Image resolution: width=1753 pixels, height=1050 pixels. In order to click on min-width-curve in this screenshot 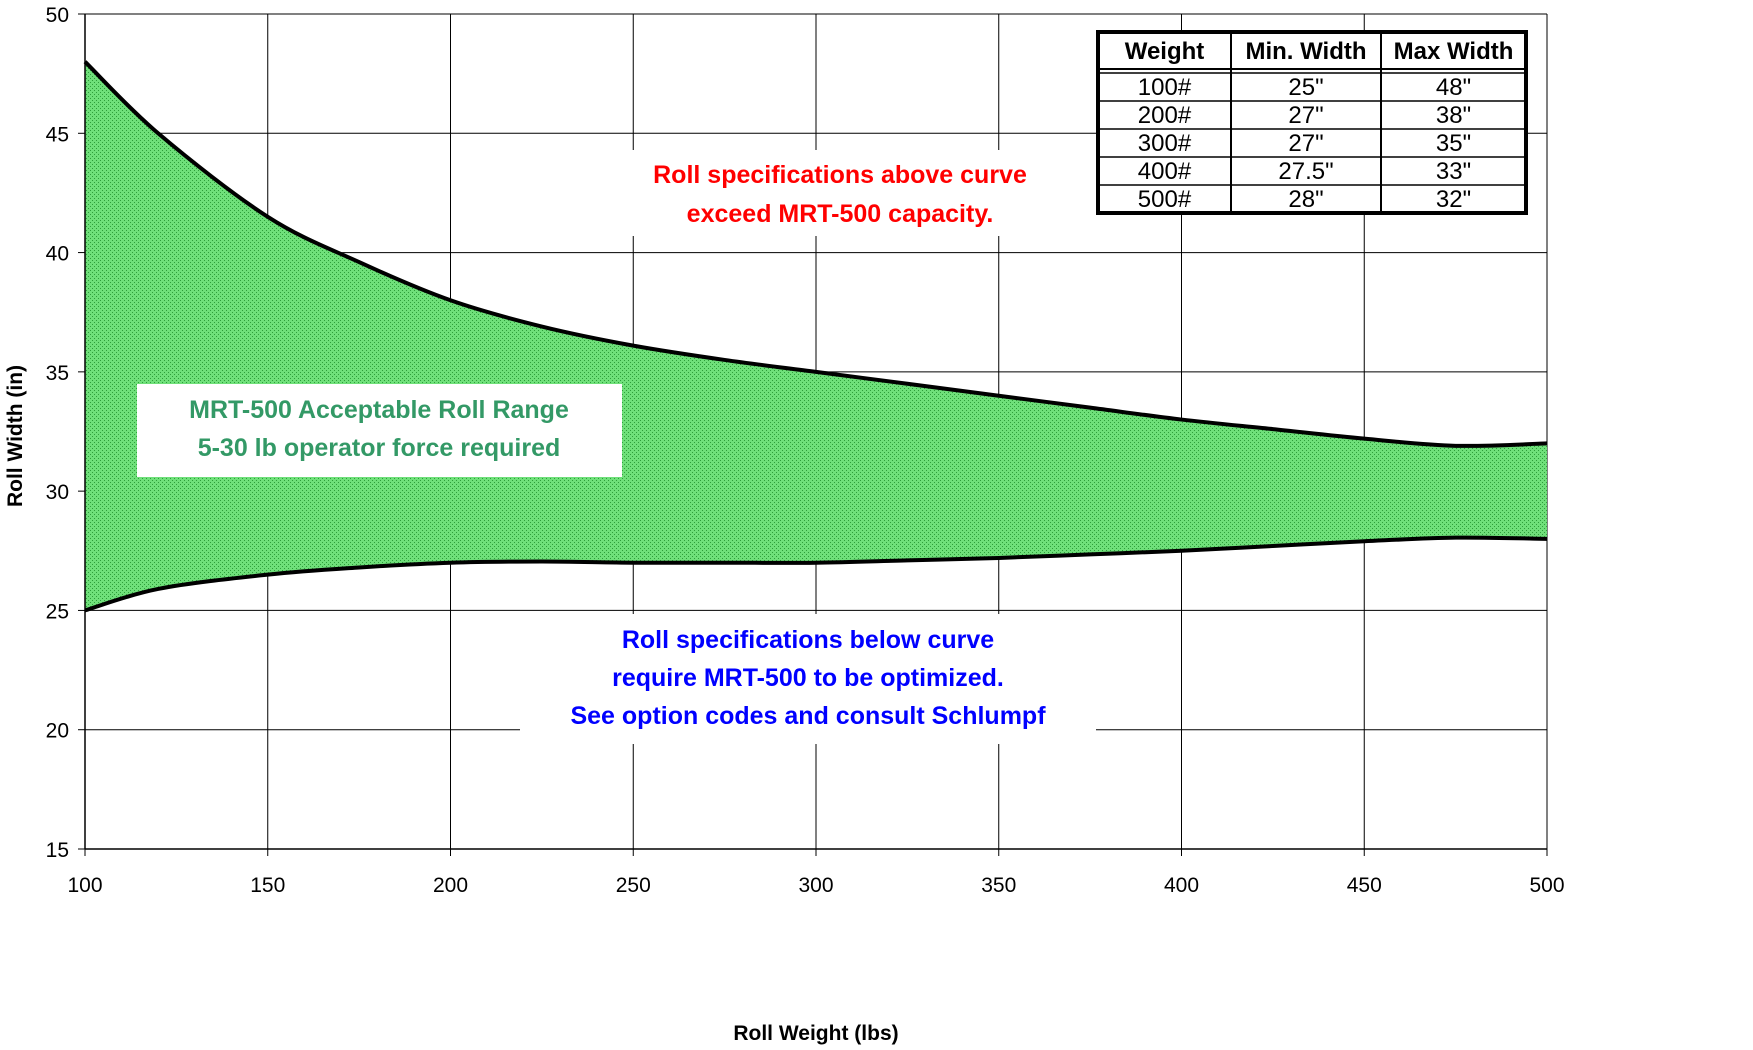, I will do `click(816, 574)`.